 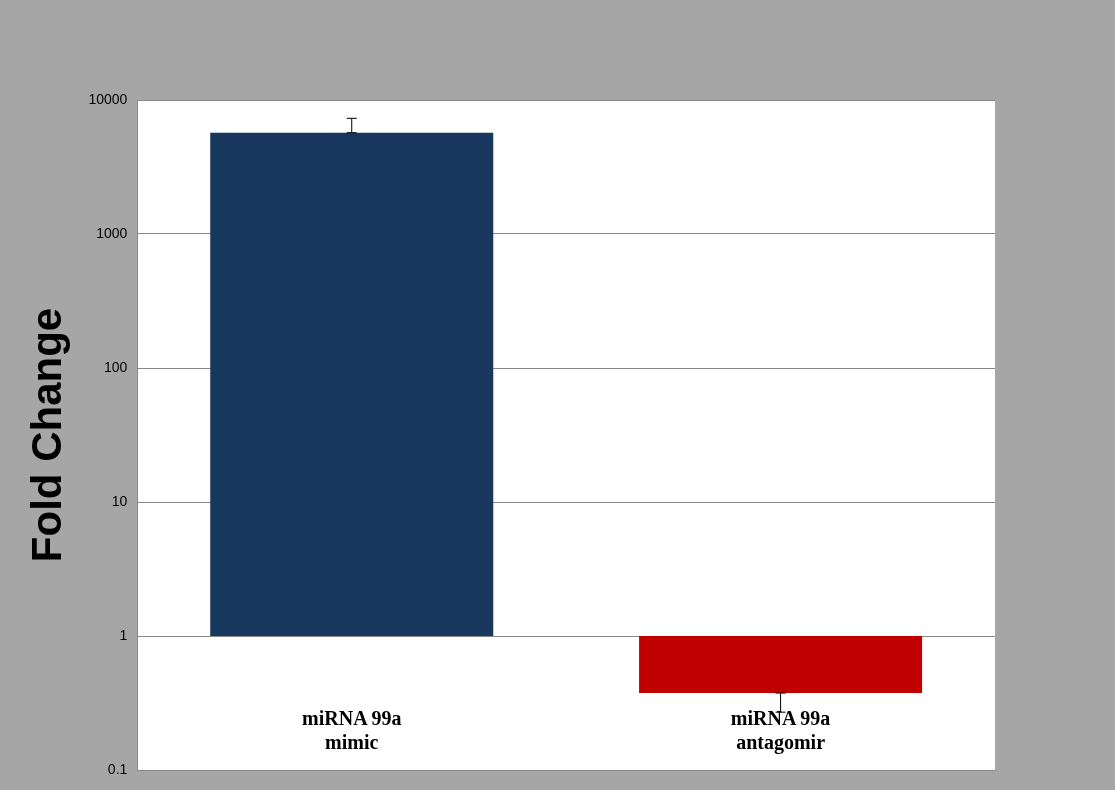 I want to click on x-tick-label: miRNA 99a antagomir, so click(x=780, y=731).